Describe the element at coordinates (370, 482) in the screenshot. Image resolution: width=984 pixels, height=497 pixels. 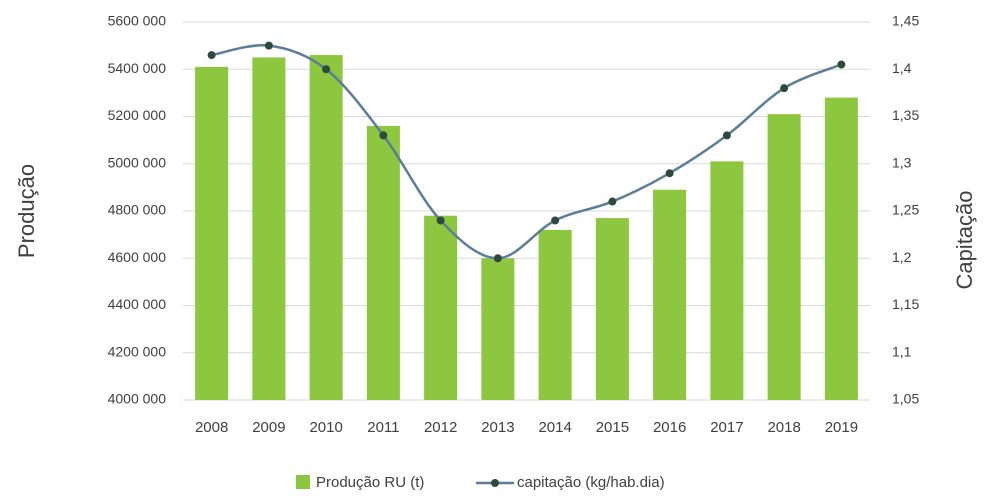
I see `legend-label: Produção RU (t)` at that location.